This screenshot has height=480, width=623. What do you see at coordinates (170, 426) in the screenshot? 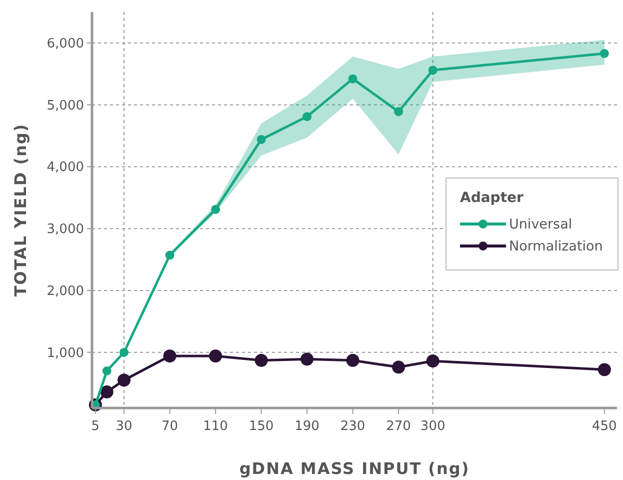
I see `x-tick-label: 70` at bounding box center [170, 426].